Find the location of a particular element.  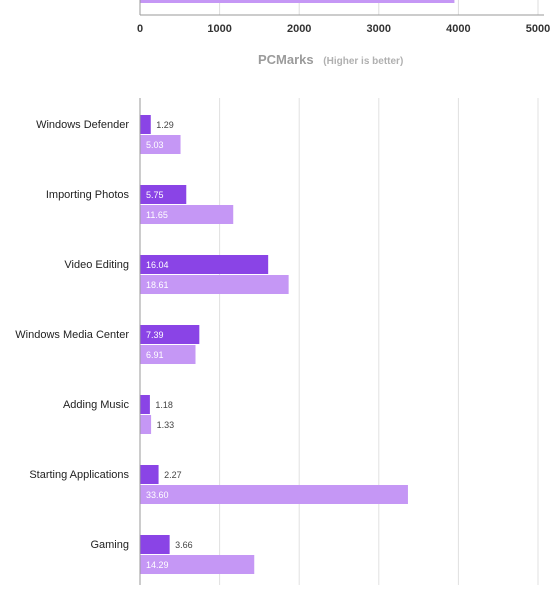

bar-value-label: 6.91 is located at coordinates (155, 355).